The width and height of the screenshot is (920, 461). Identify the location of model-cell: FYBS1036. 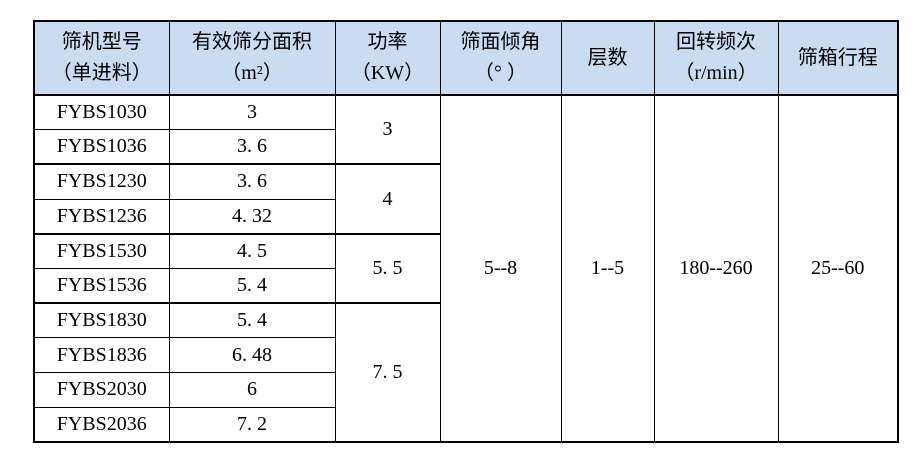
(101, 147).